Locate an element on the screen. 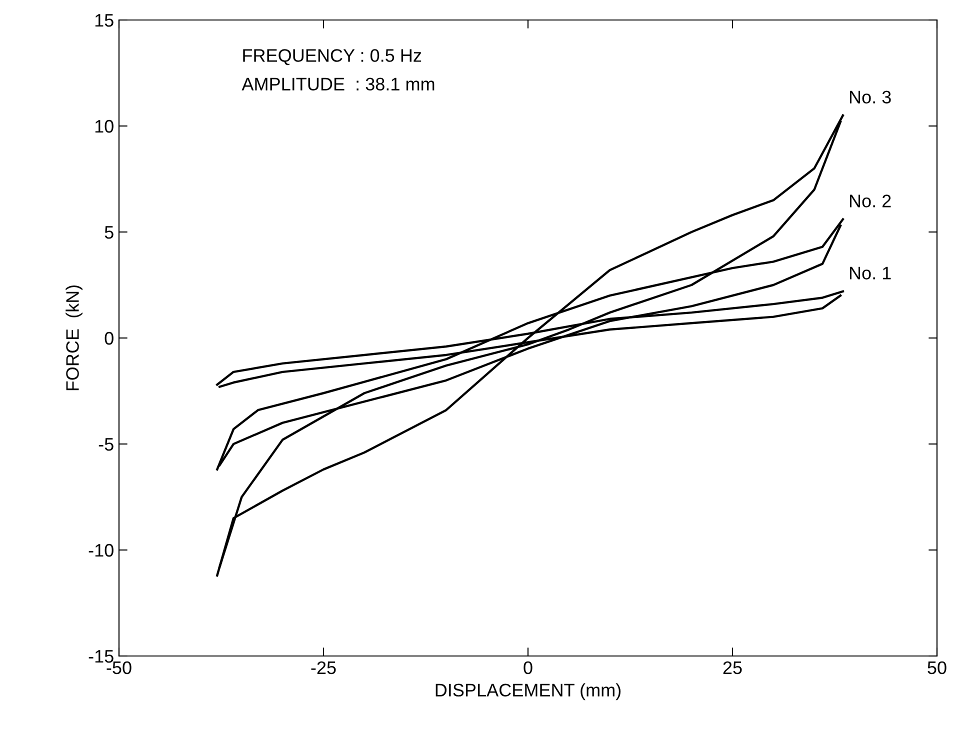 The width and height of the screenshot is (963, 729). y-axis-title: FORCE (kN) is located at coordinates (74, 337).